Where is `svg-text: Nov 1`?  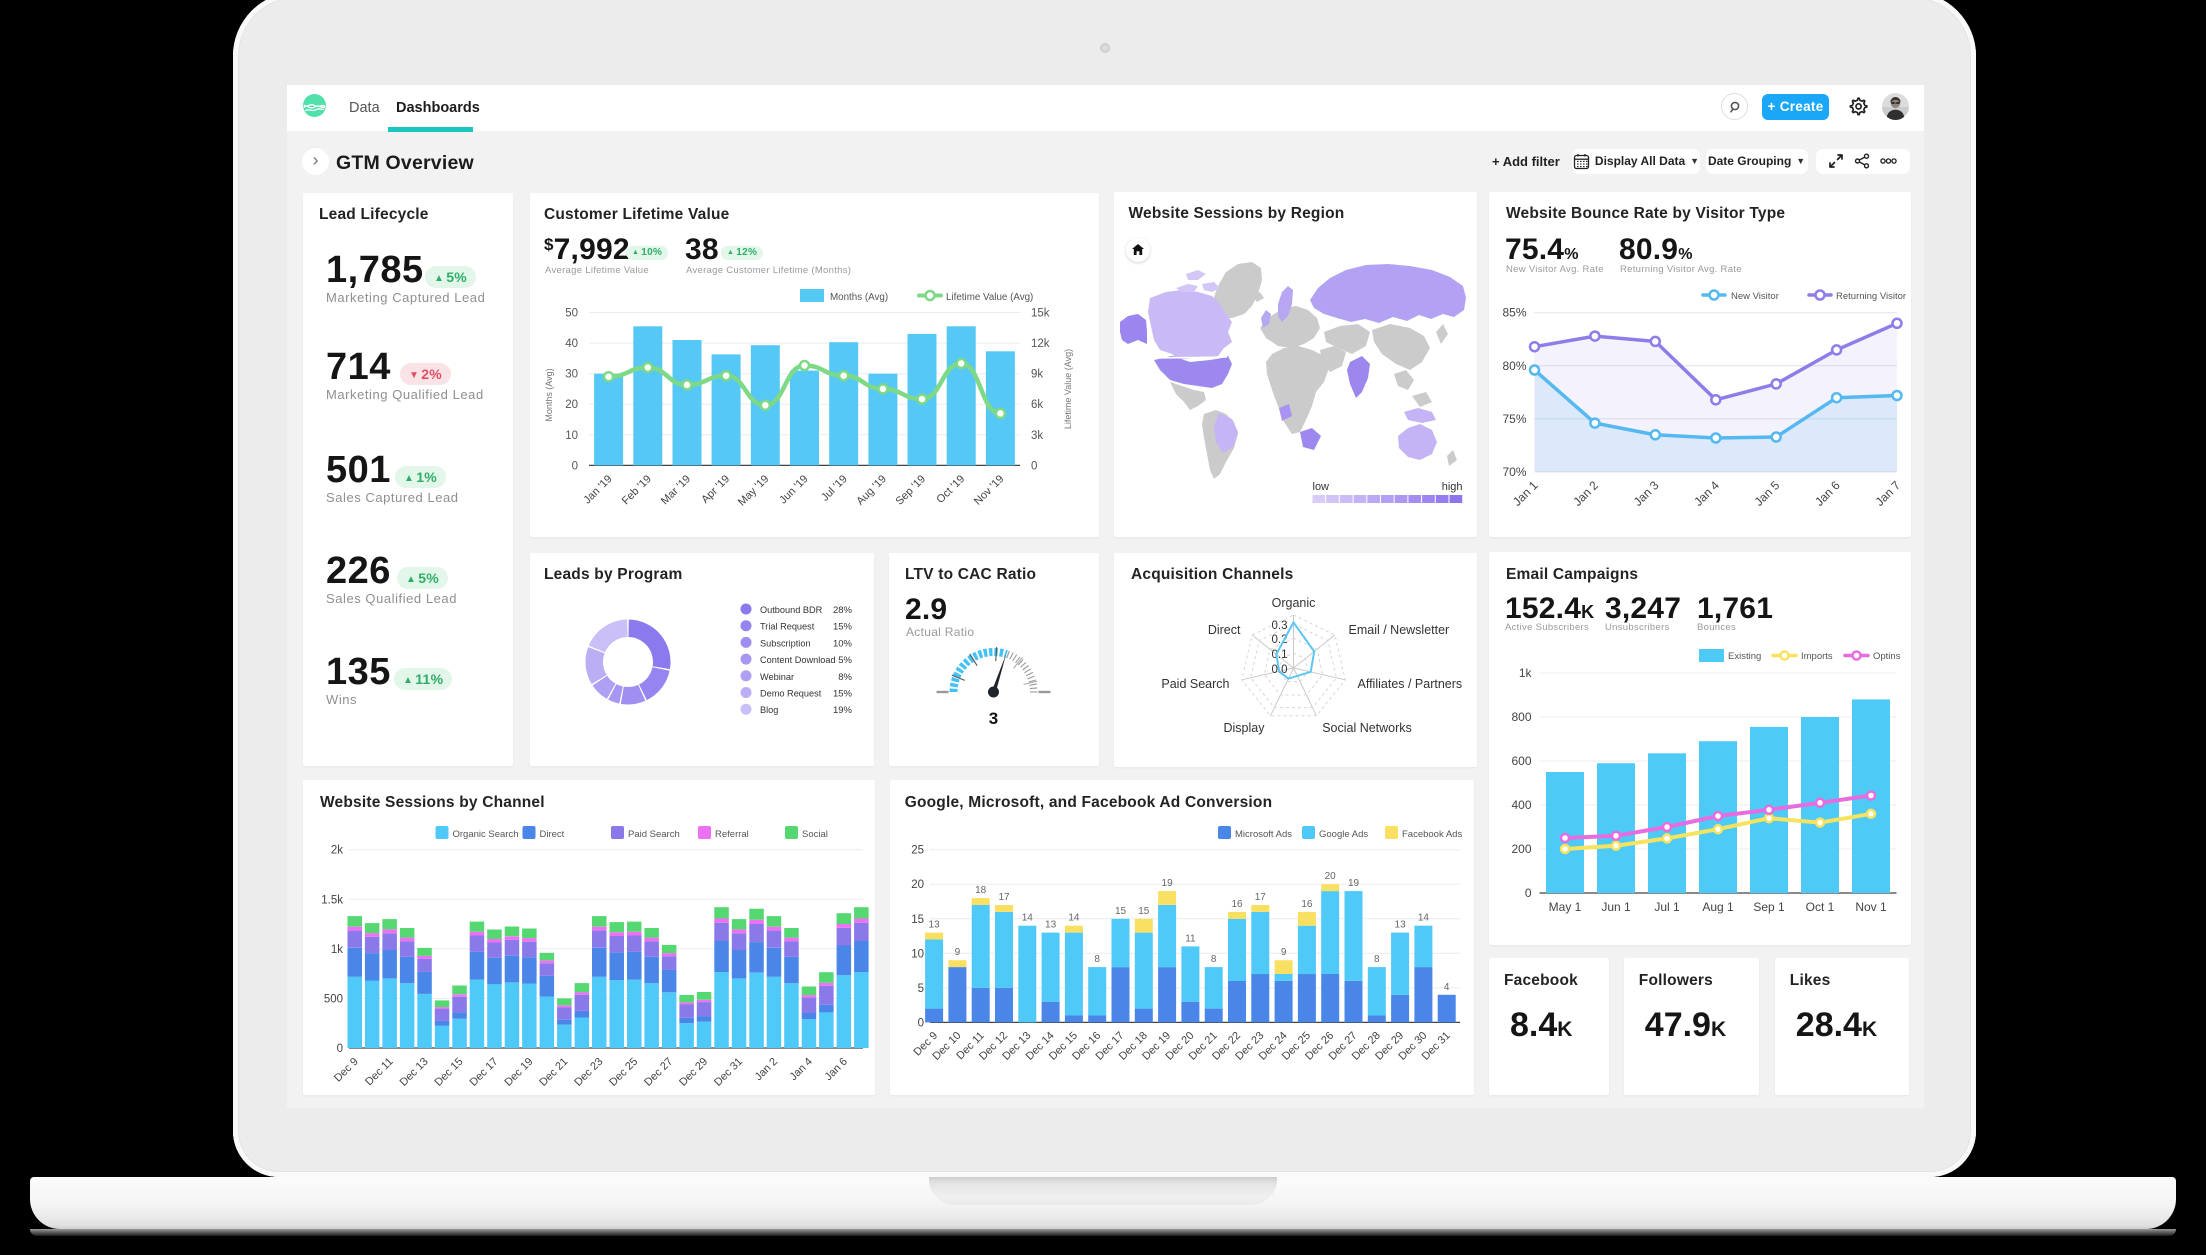 svg-text: Nov 1 is located at coordinates (1871, 907).